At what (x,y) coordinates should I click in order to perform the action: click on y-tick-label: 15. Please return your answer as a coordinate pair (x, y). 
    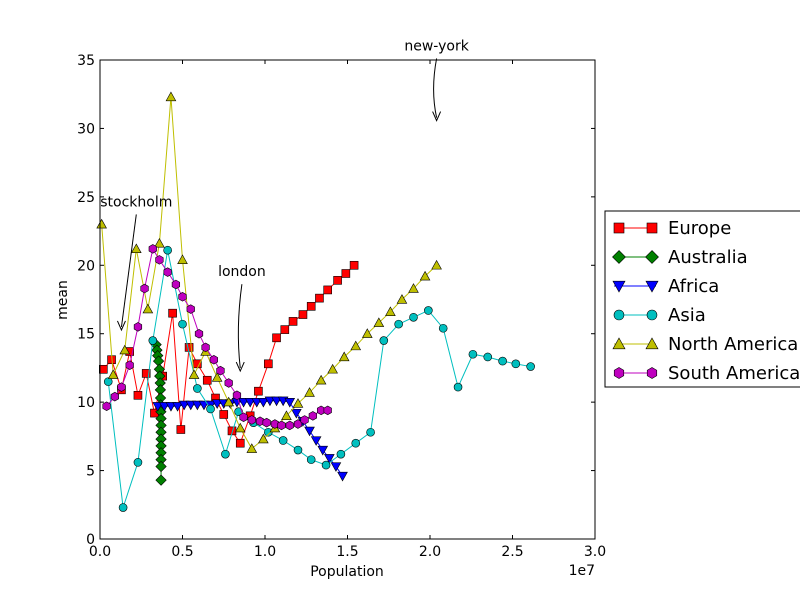
    Looking at the image, I should click on (86, 335).